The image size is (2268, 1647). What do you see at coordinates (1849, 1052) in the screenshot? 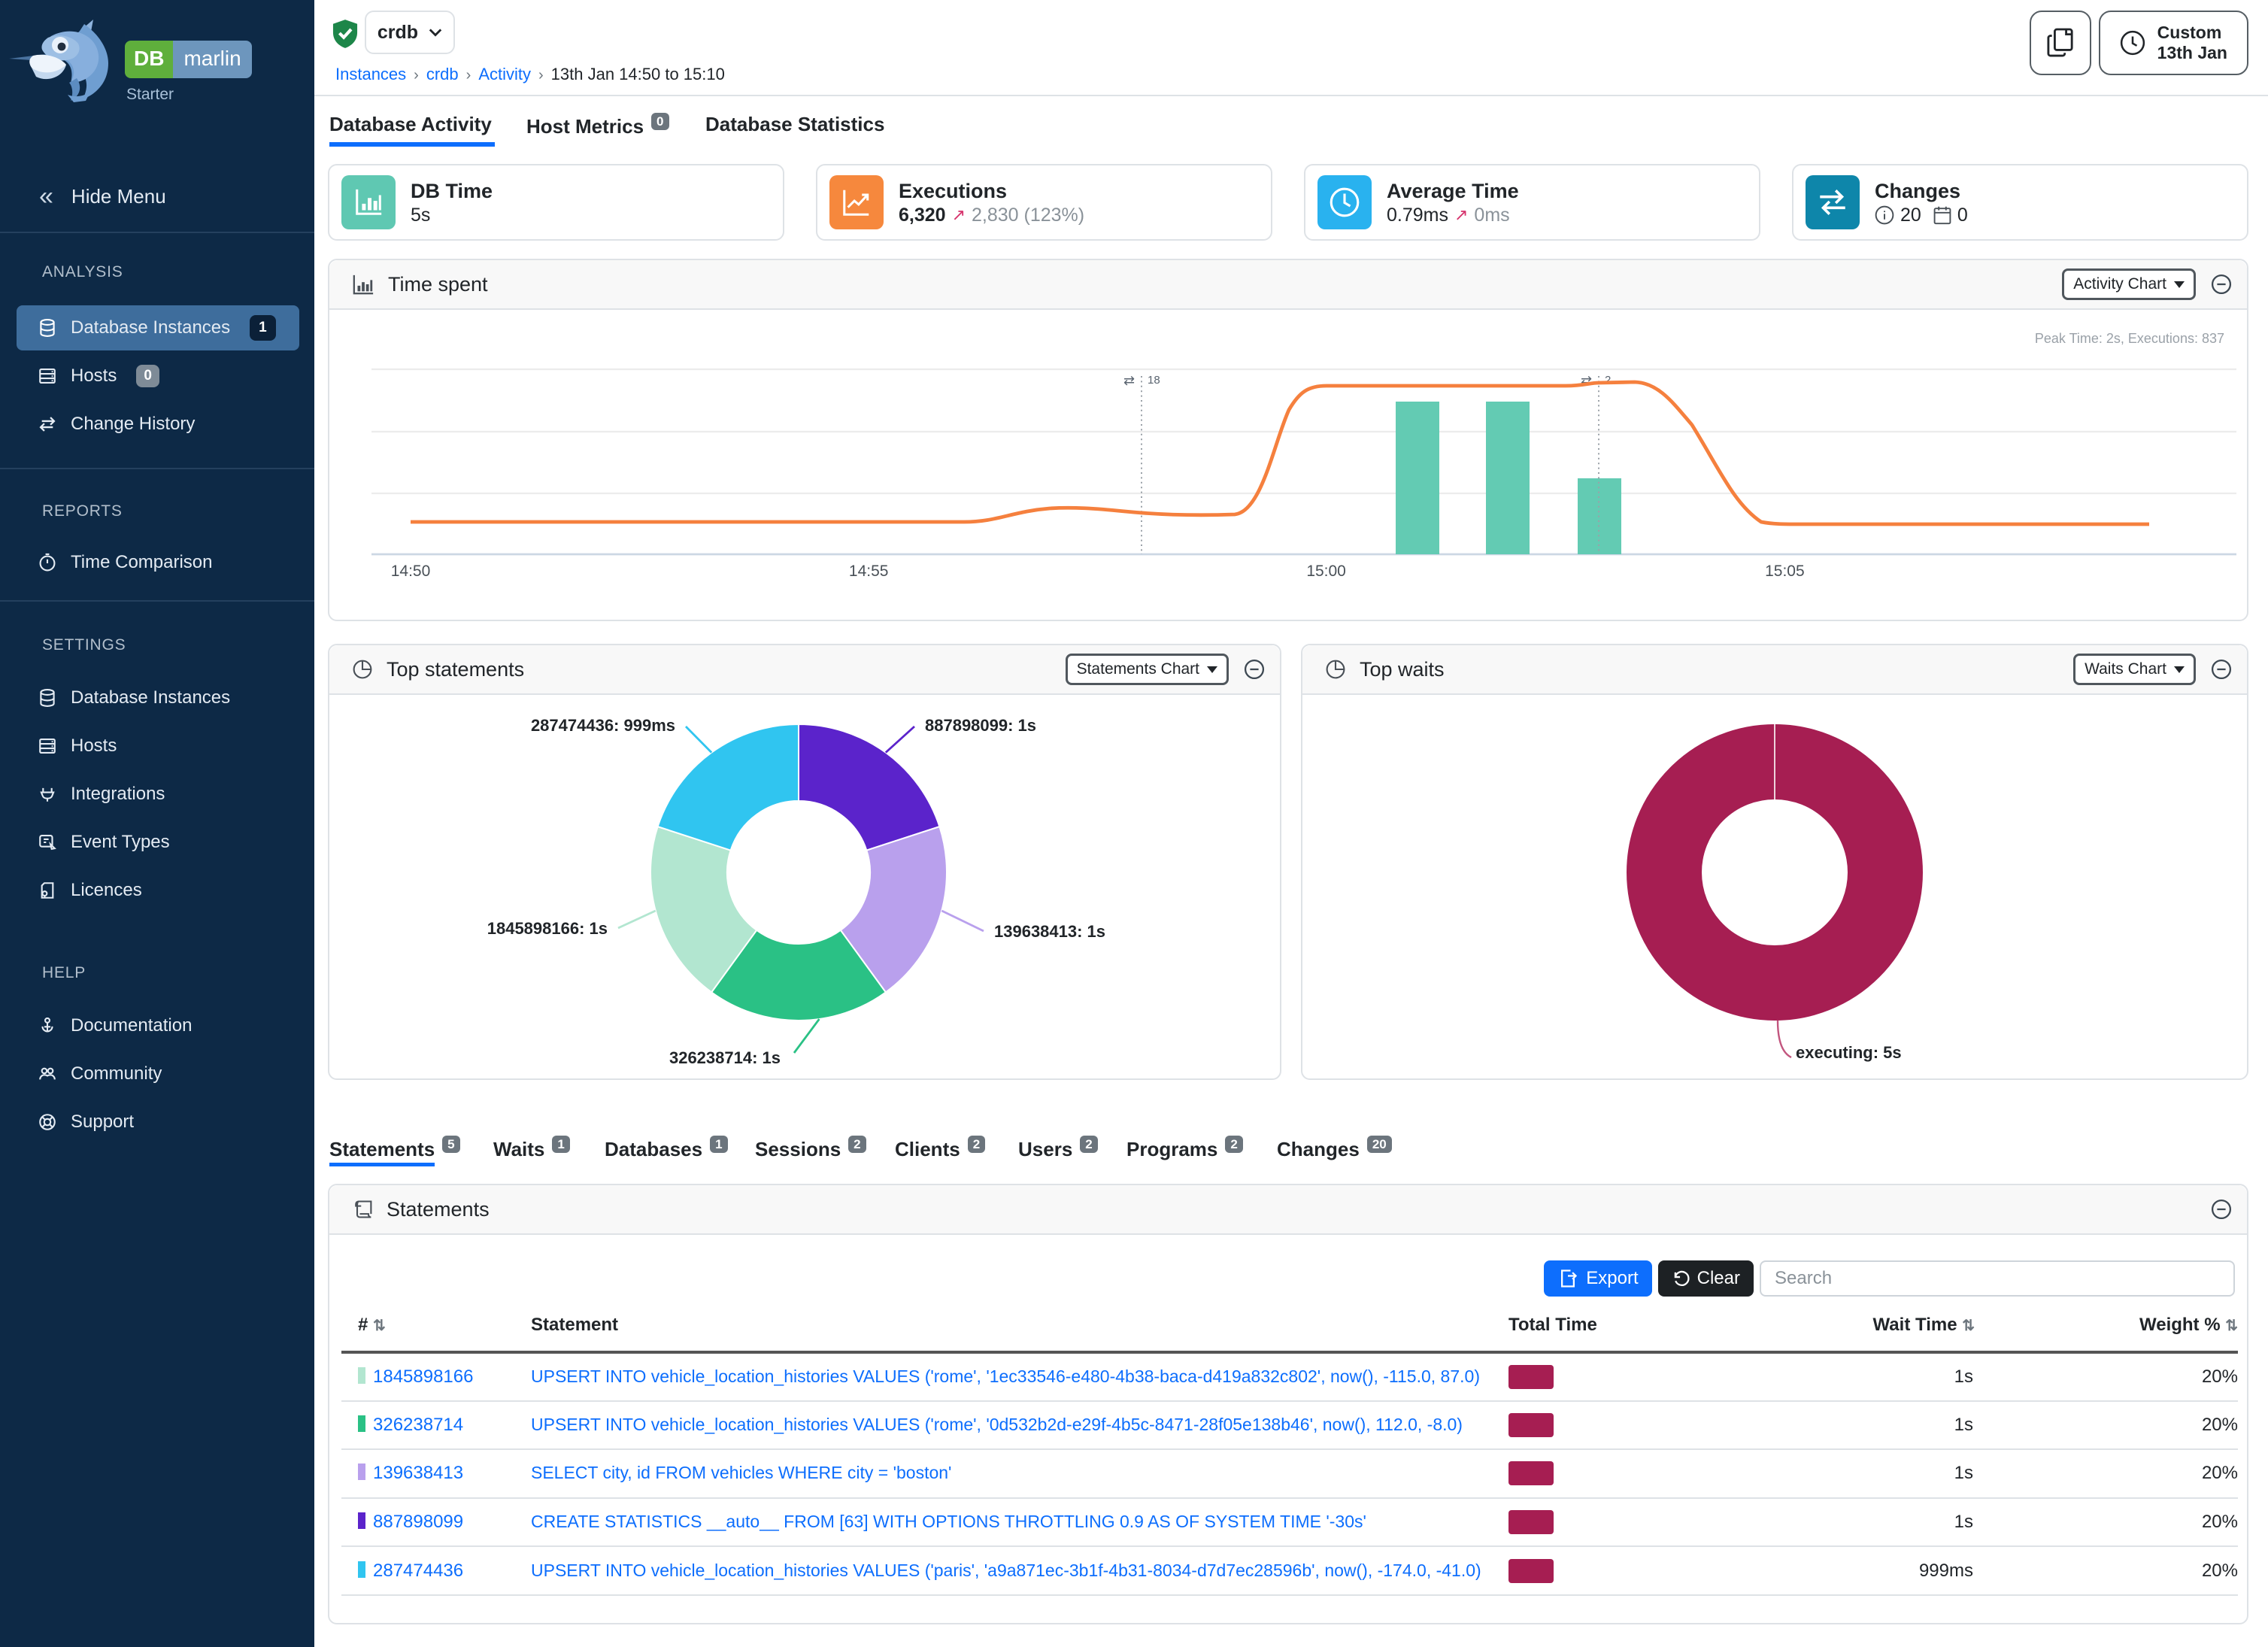
I see `svg-text: executing: 5s` at bounding box center [1849, 1052].